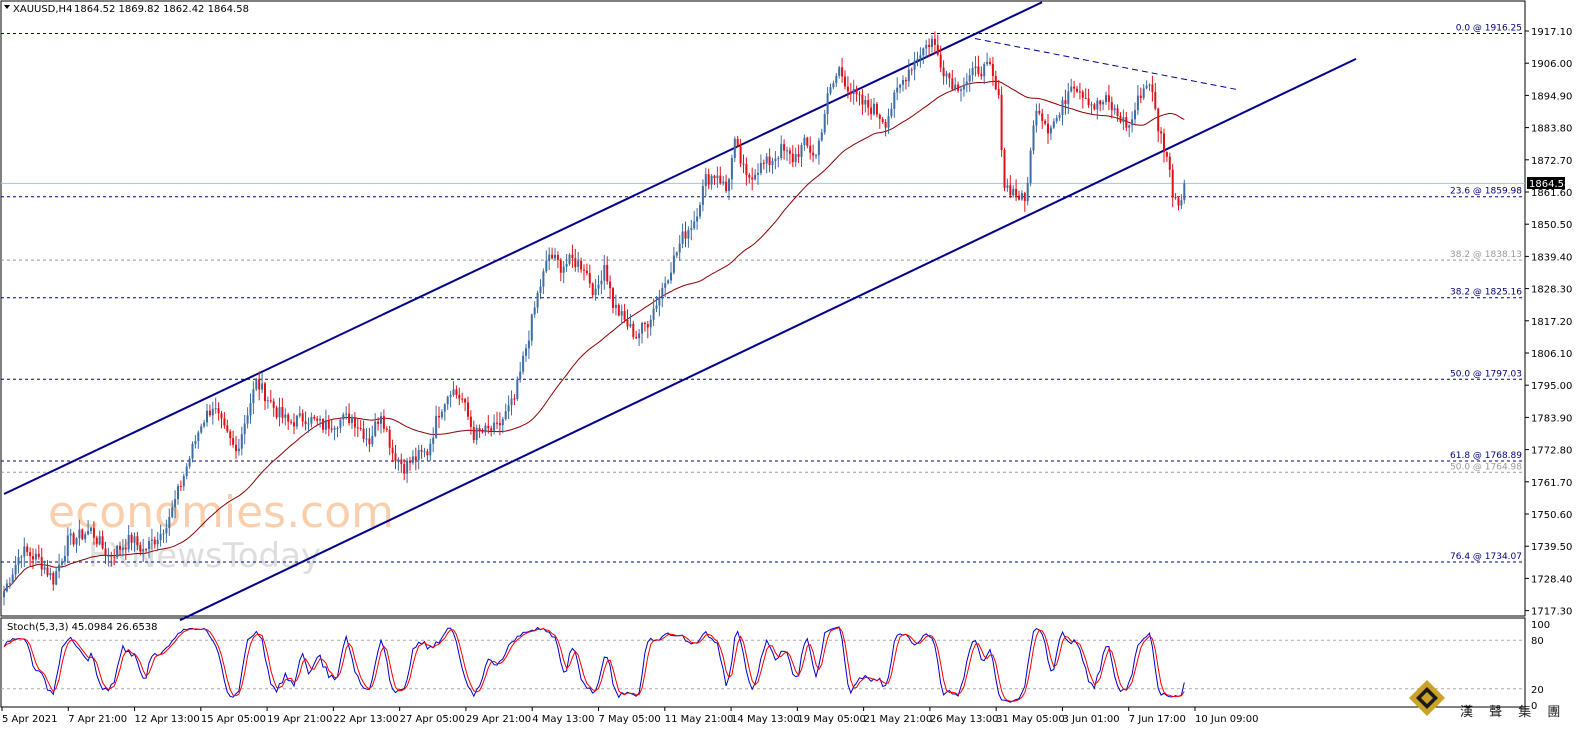 Image resolution: width=1596 pixels, height=743 pixels. Describe the element at coordinates (1551, 193) in the screenshot. I see `price-tick-label: 1861.60` at that location.